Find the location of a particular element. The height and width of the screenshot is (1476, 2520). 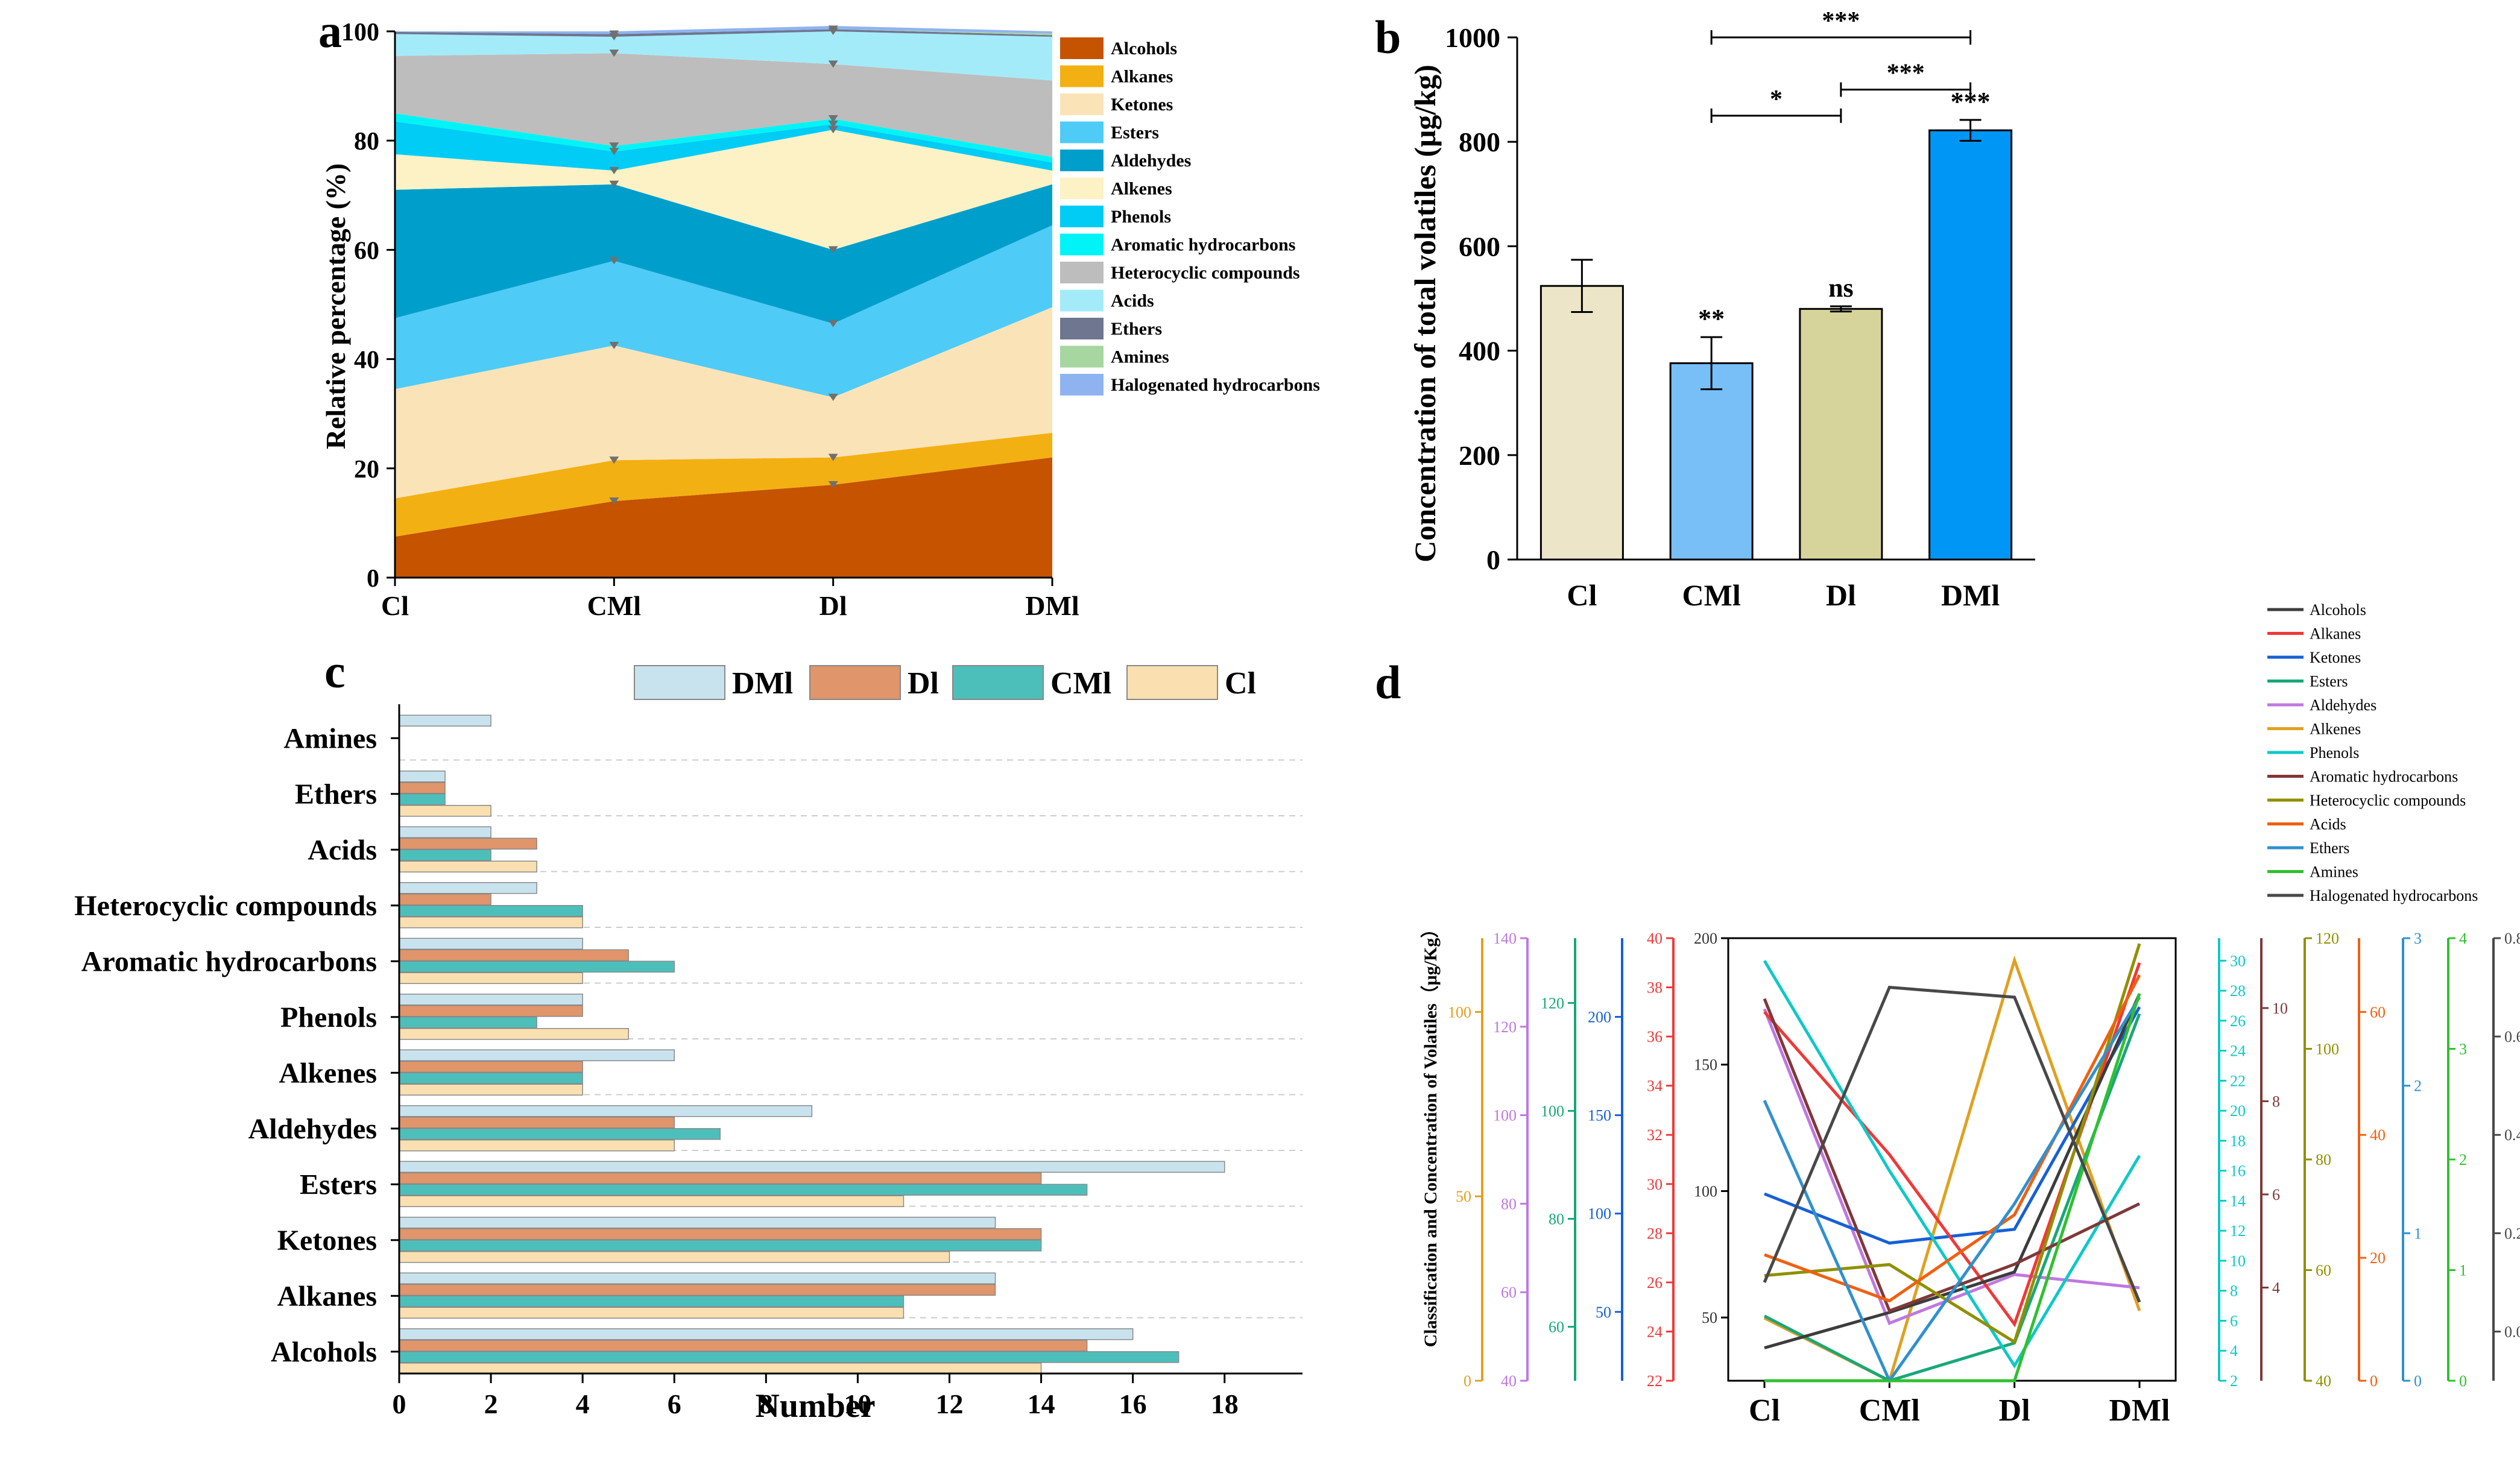

axis-tick-label: 2 is located at coordinates (2418, 1086).